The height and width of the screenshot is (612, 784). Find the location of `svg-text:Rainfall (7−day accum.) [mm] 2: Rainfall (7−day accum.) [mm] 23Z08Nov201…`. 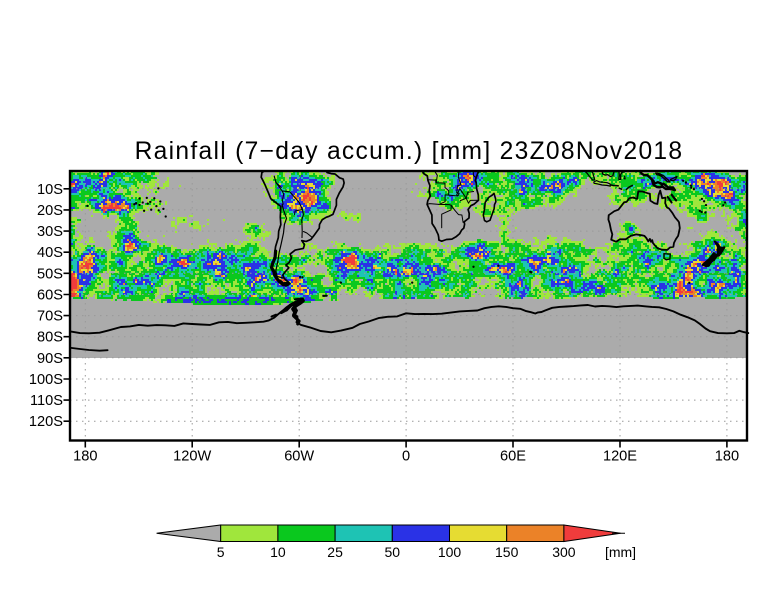

svg-text:Rainfall (7−day accum.) [mm] 2: Rainfall (7−day accum.) [mm] 23Z08Nov201… is located at coordinates (409, 151).